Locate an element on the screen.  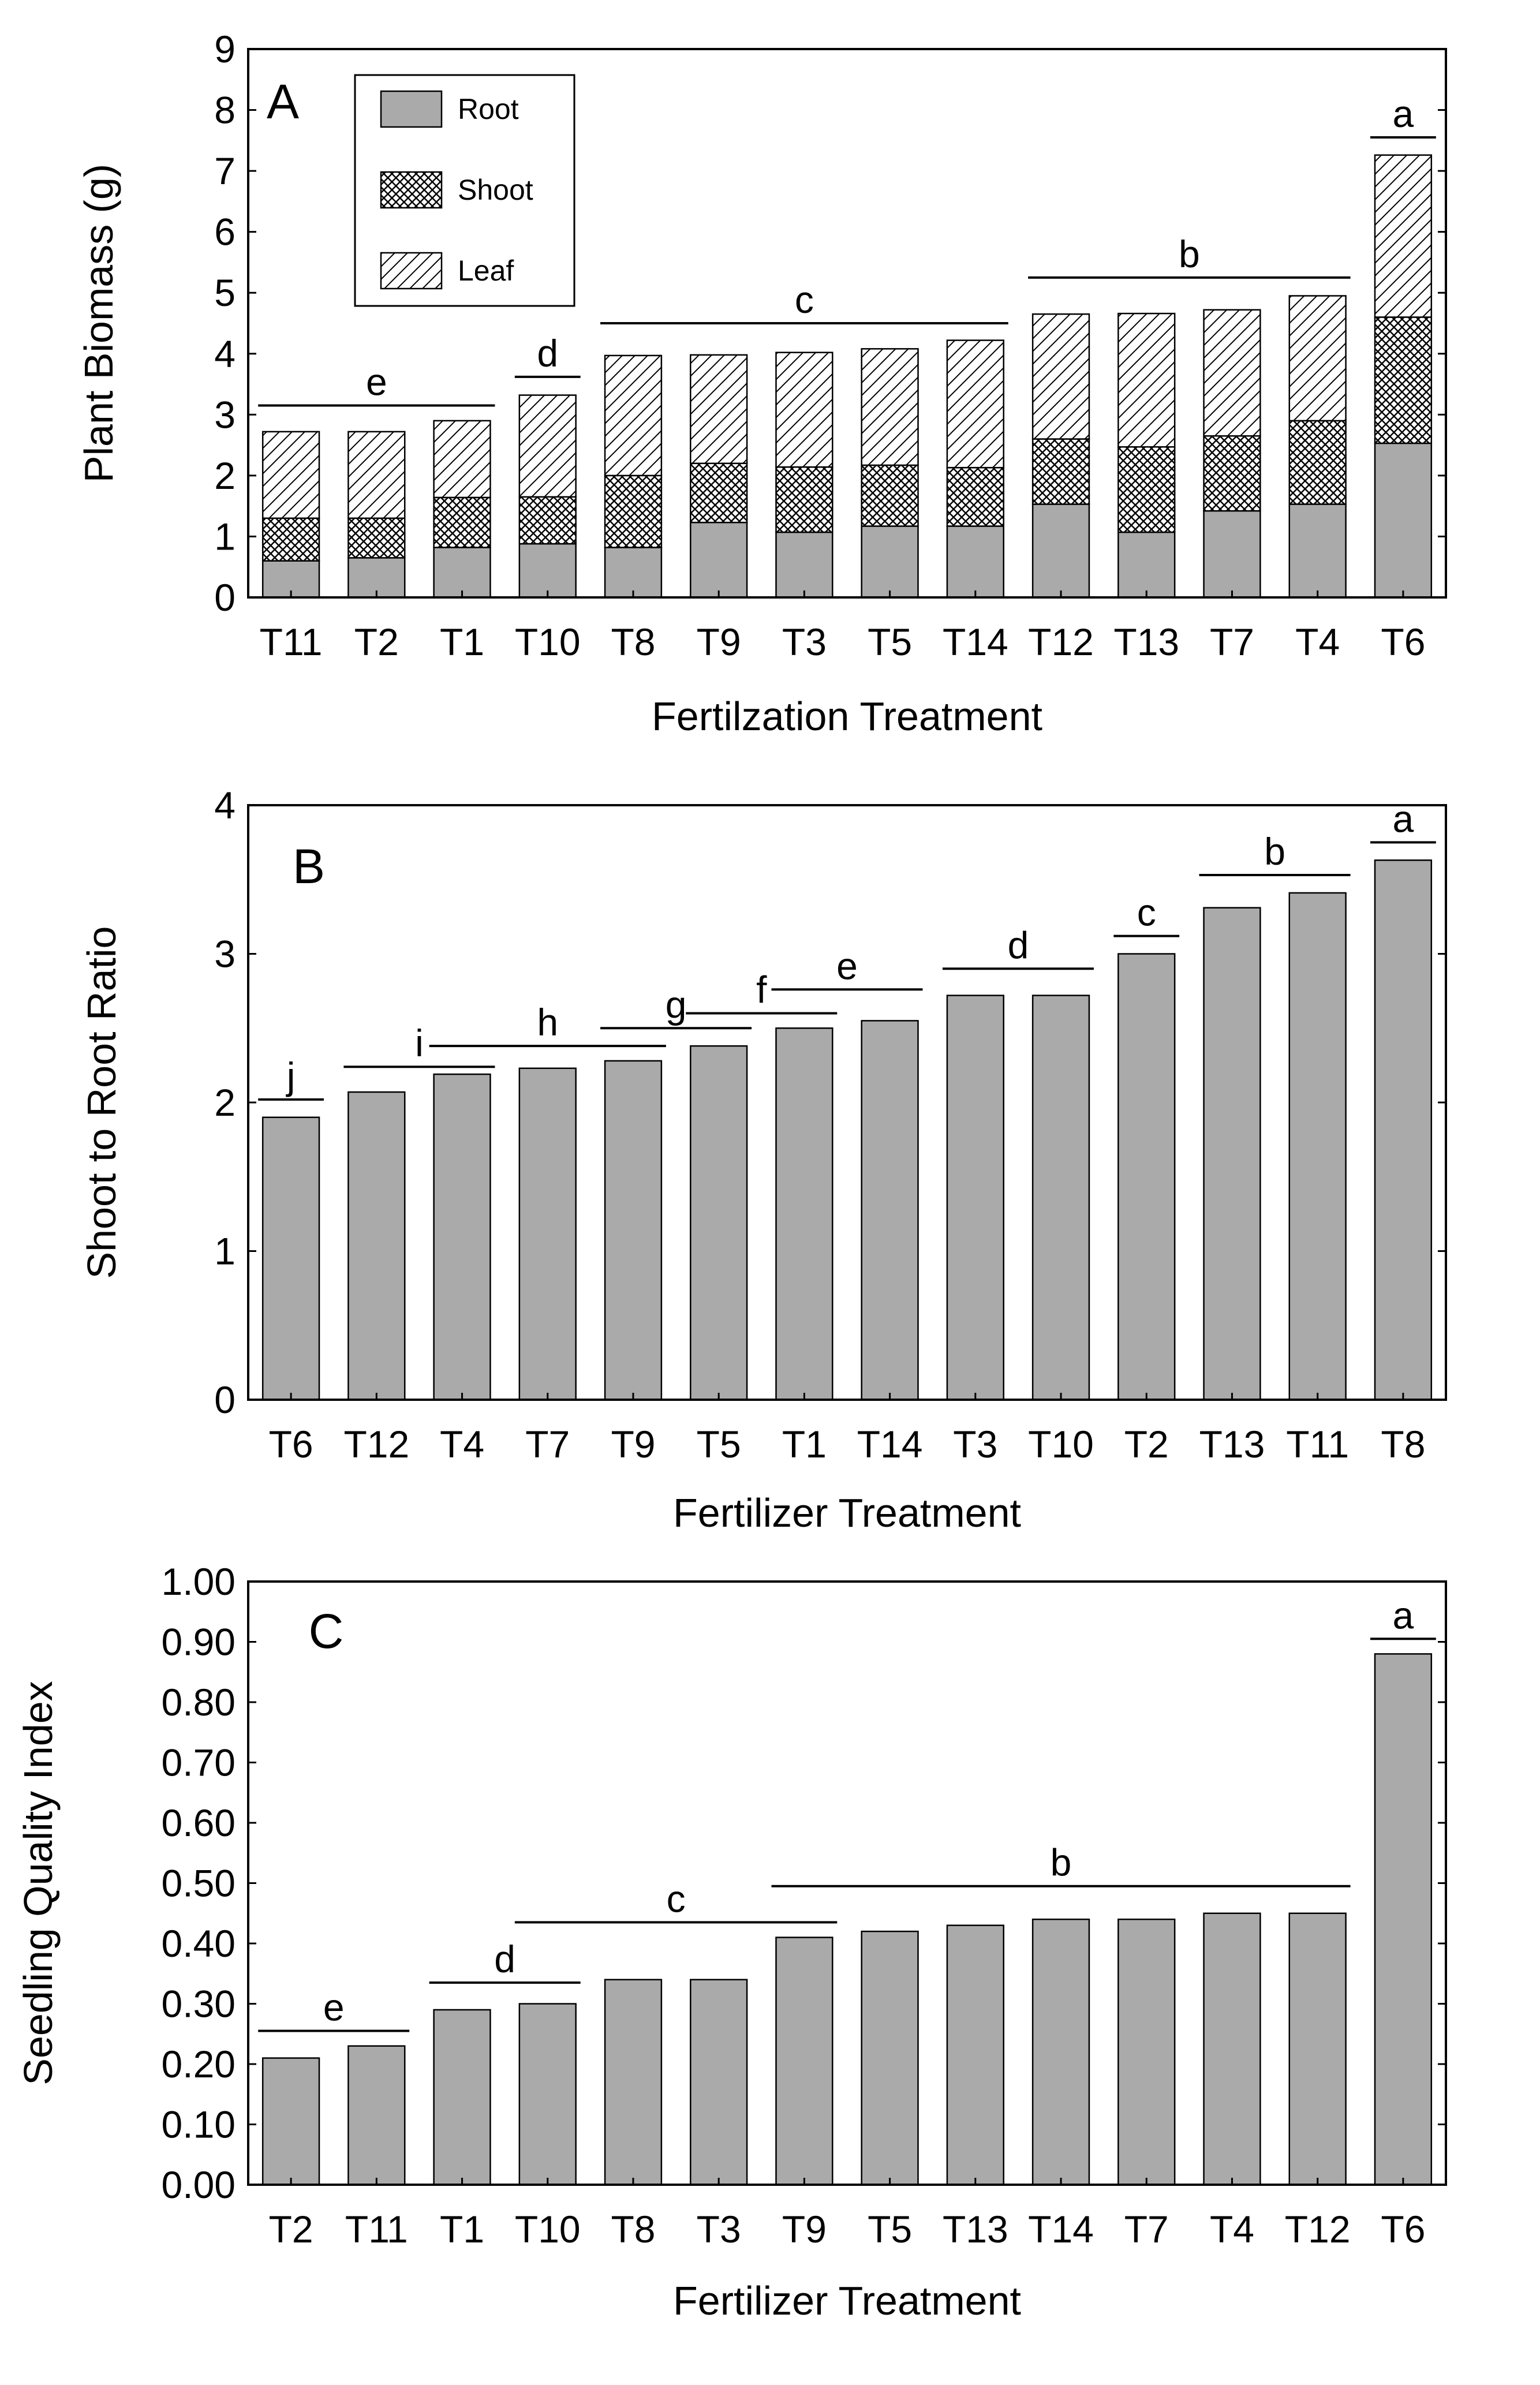
bar-t1 is located at coordinates (462, 2097).